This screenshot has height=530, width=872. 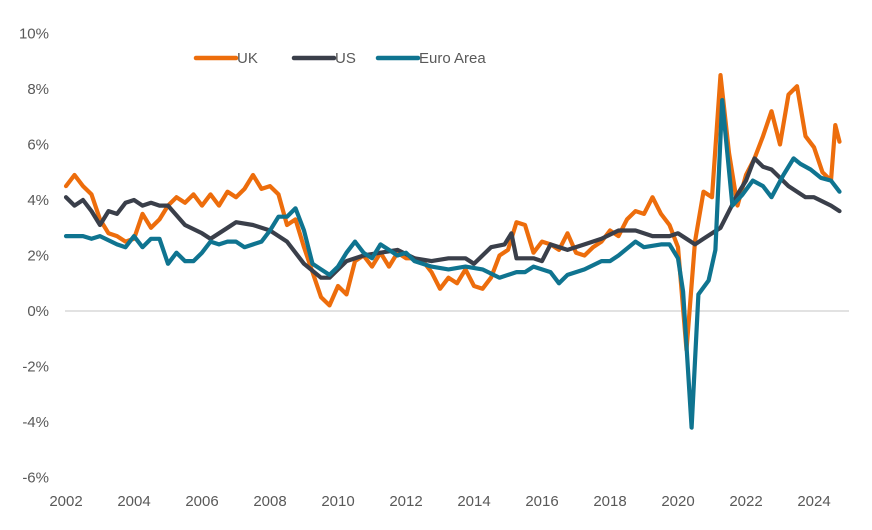 What do you see at coordinates (609, 501) in the screenshot?
I see `x-tick-label: 2018` at bounding box center [609, 501].